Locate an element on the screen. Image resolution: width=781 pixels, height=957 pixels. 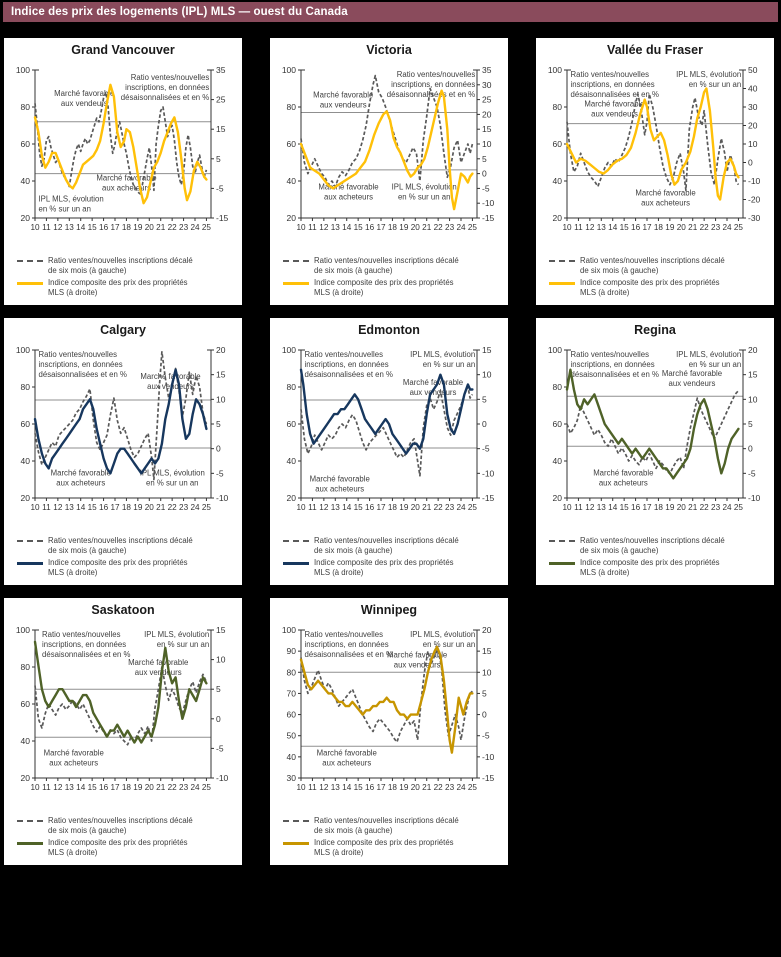
right-axis-tick-label: 50 is located at coordinates (753, 70).